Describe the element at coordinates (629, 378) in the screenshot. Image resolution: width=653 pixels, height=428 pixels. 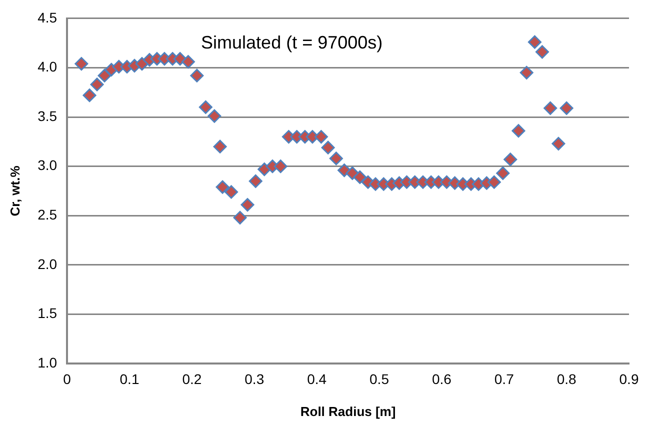
I see `x-tick-label: 0.9` at that location.